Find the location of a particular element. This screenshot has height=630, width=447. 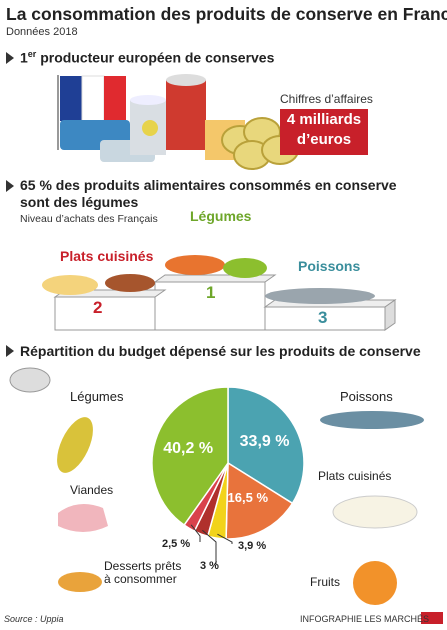

podium-rank: 1 is located at coordinates (211, 292).